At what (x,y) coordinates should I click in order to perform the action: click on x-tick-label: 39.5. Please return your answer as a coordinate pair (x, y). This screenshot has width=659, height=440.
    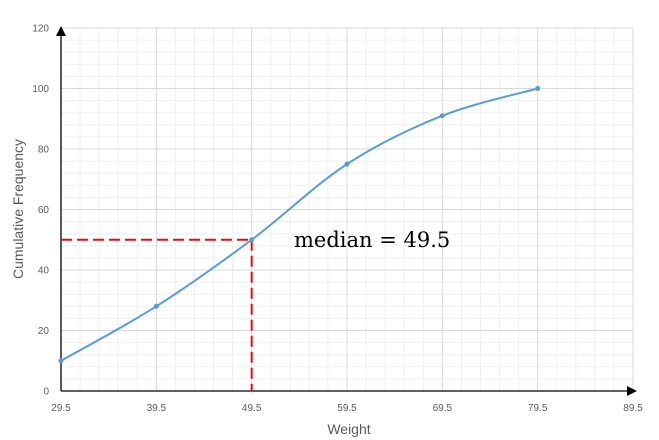
    Looking at the image, I should click on (157, 408).